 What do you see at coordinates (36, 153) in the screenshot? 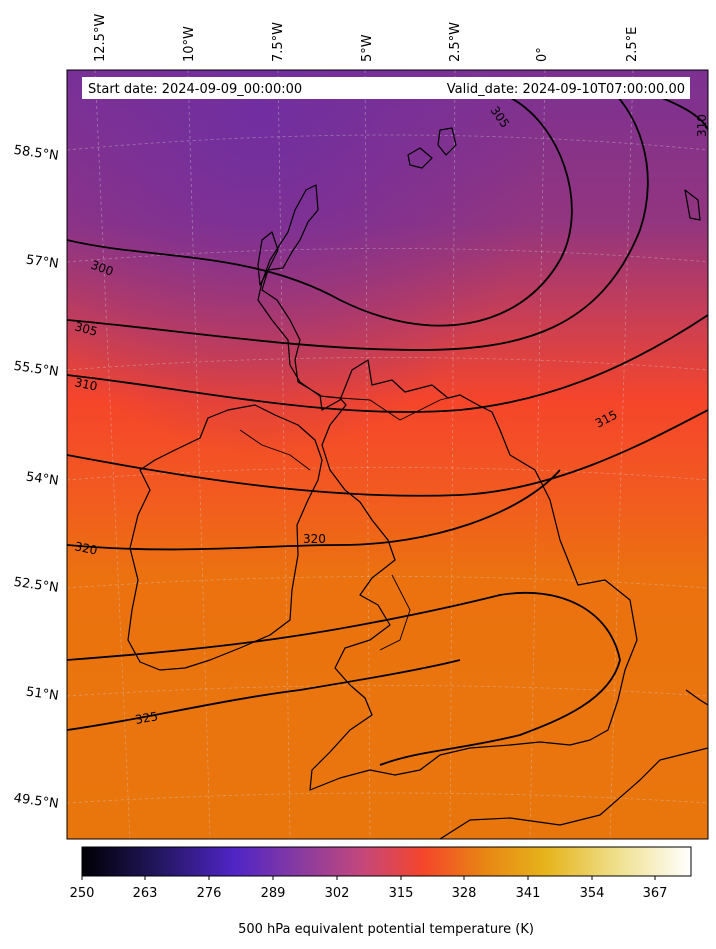
I see `lat-label-58.5n: 58.5°N` at bounding box center [36, 153].